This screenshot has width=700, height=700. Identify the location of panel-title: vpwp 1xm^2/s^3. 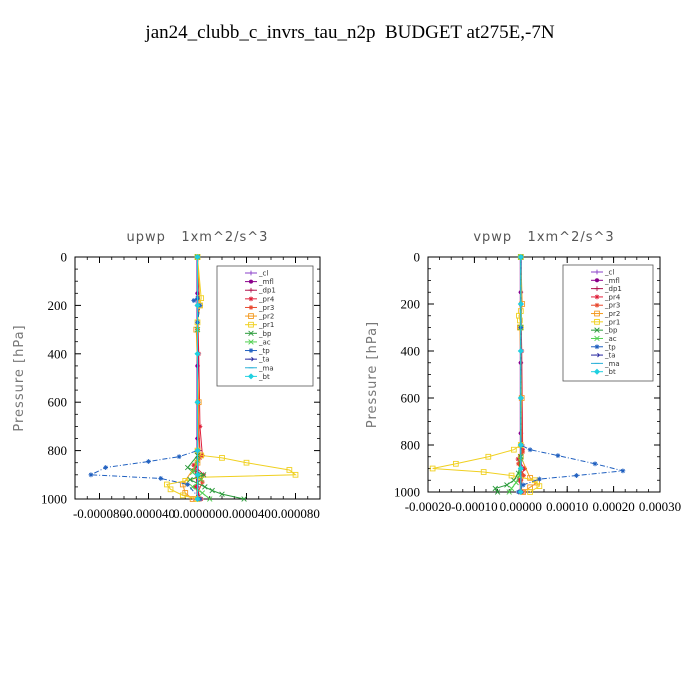
(543, 237).